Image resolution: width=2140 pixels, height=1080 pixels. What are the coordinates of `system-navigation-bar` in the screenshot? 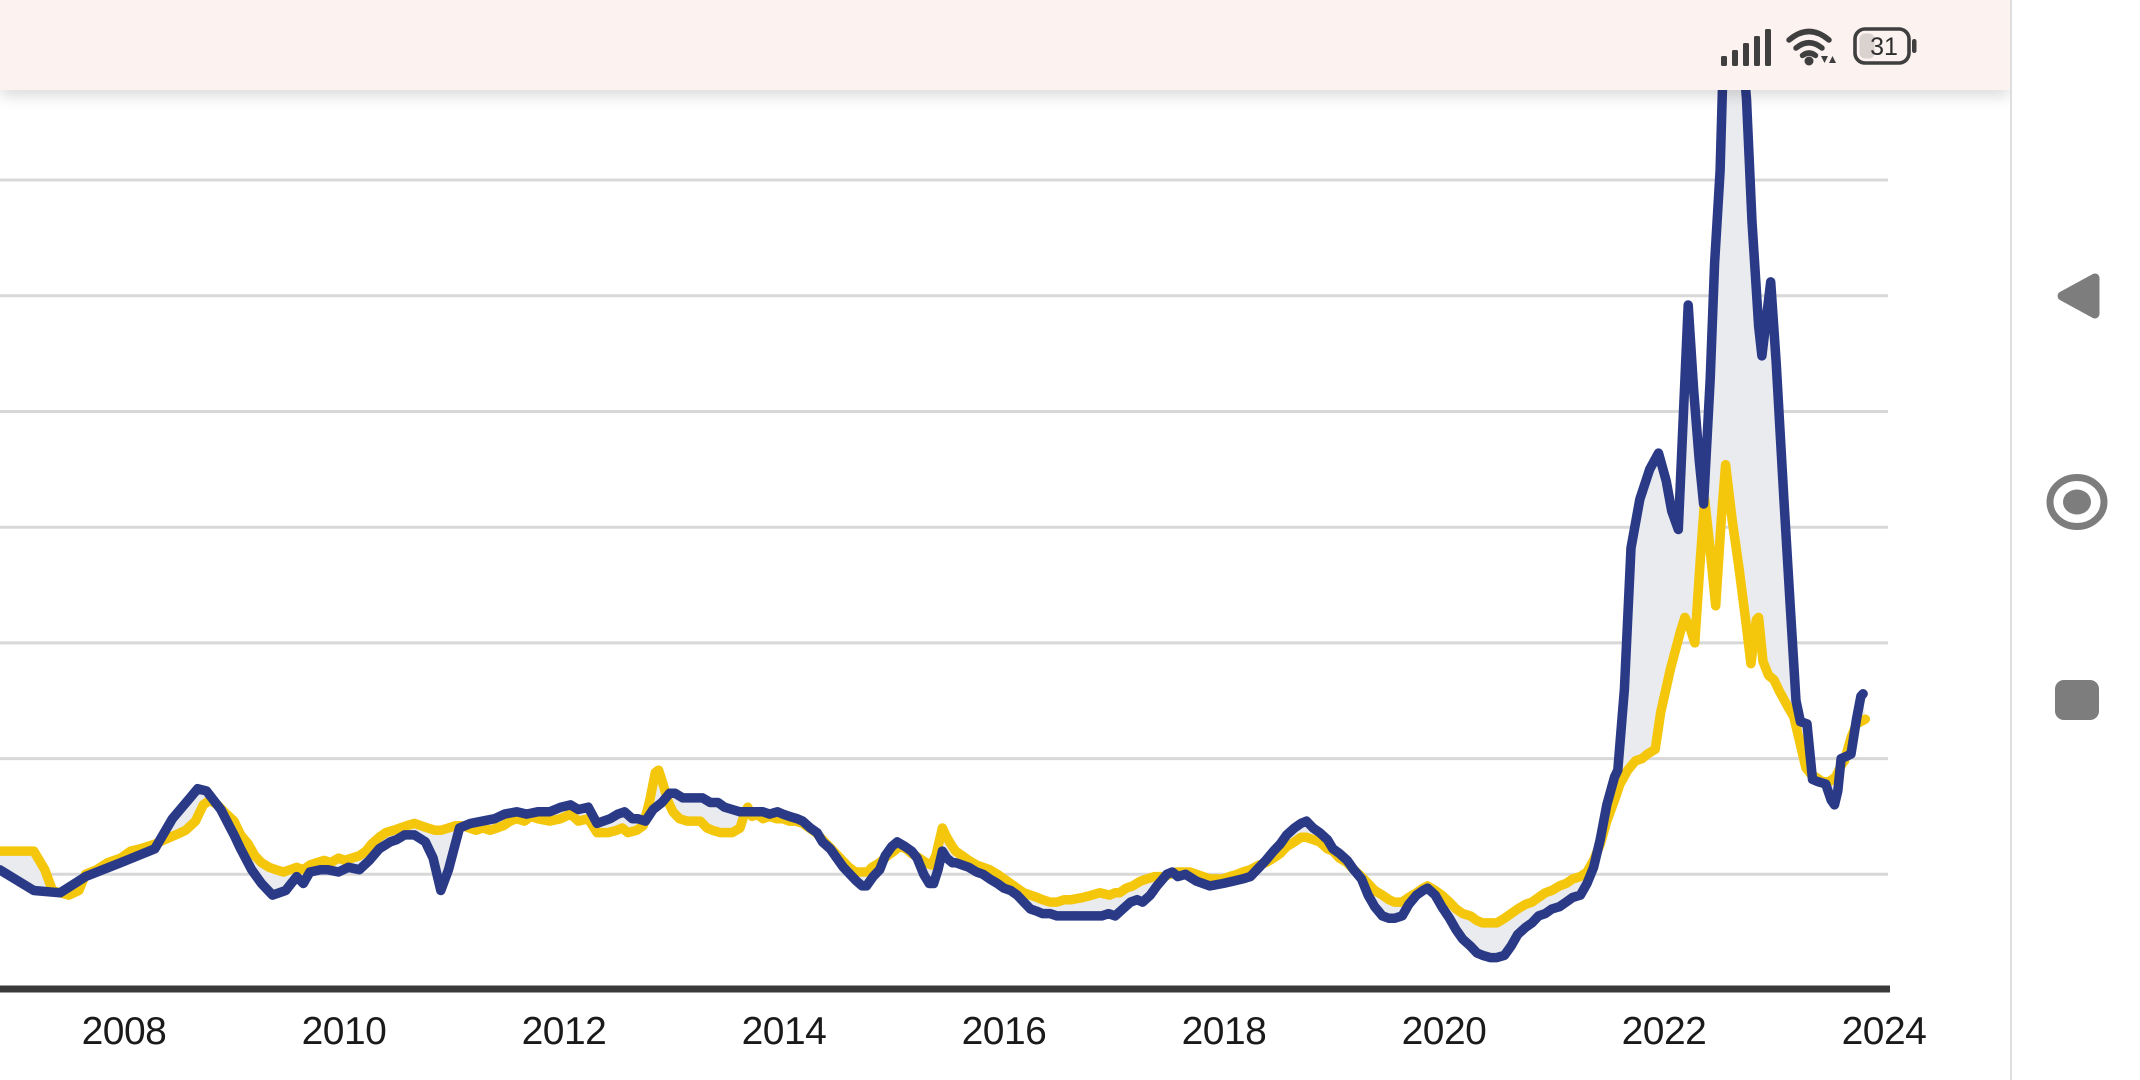 It's located at (2075, 540).